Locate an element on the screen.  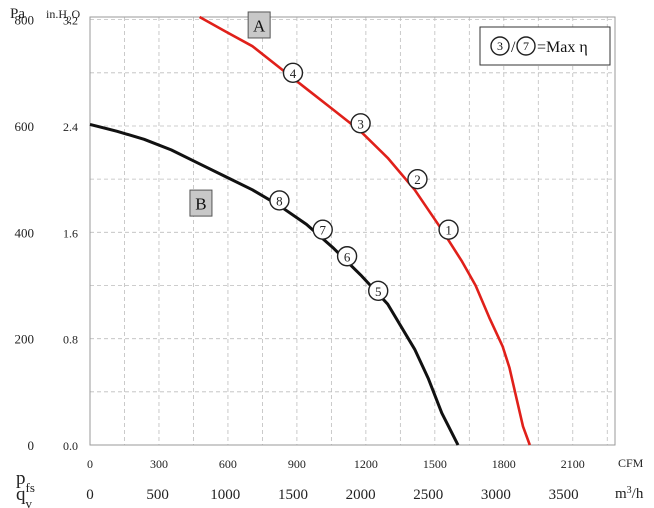
m3h-tick-label: 500 is located at coordinates (157, 495).